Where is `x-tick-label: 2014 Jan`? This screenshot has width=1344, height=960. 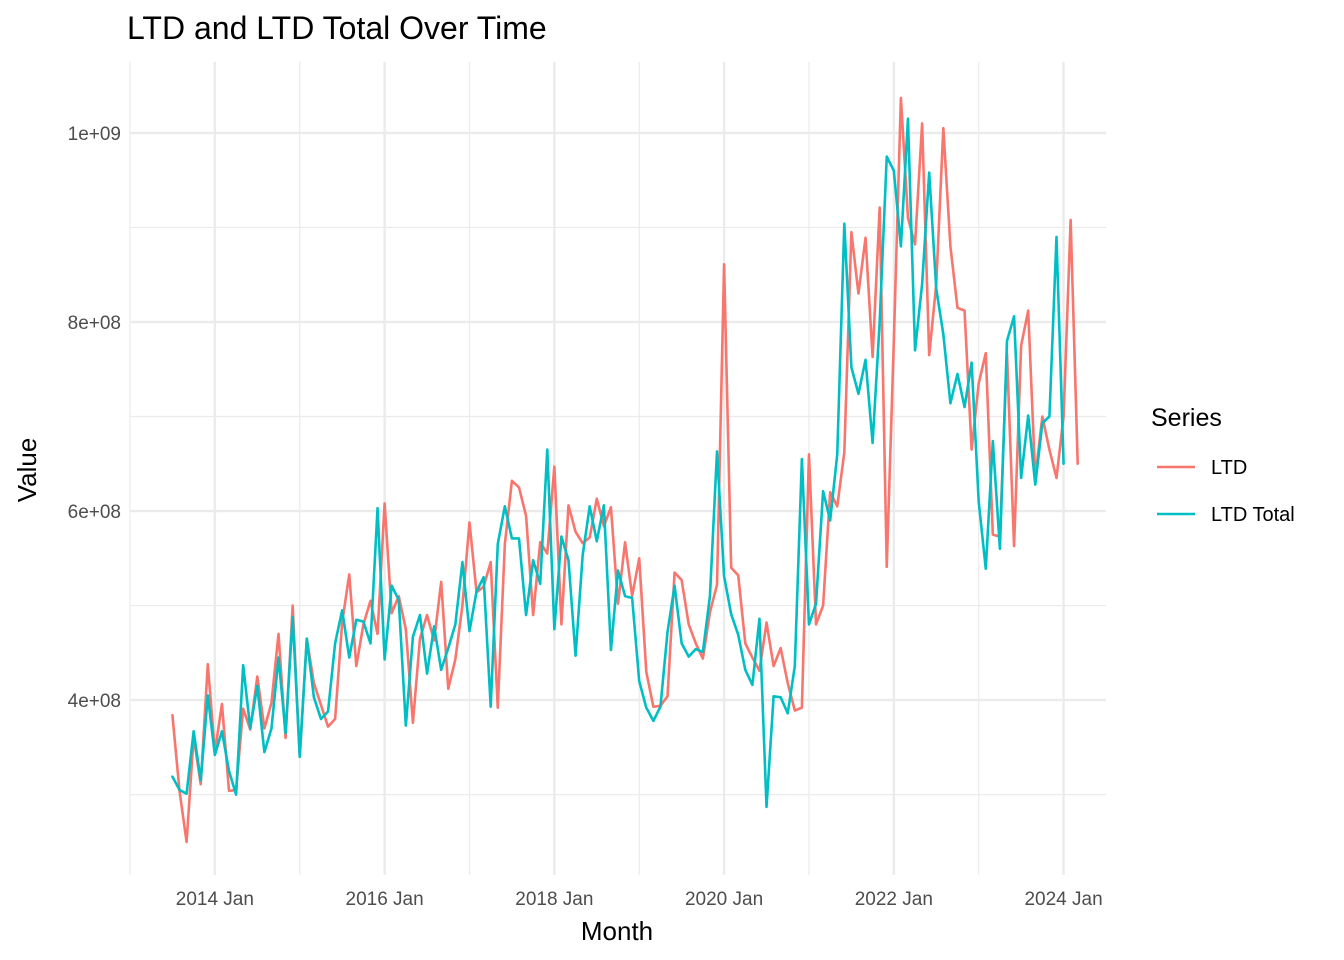 x-tick-label: 2014 Jan is located at coordinates (215, 899).